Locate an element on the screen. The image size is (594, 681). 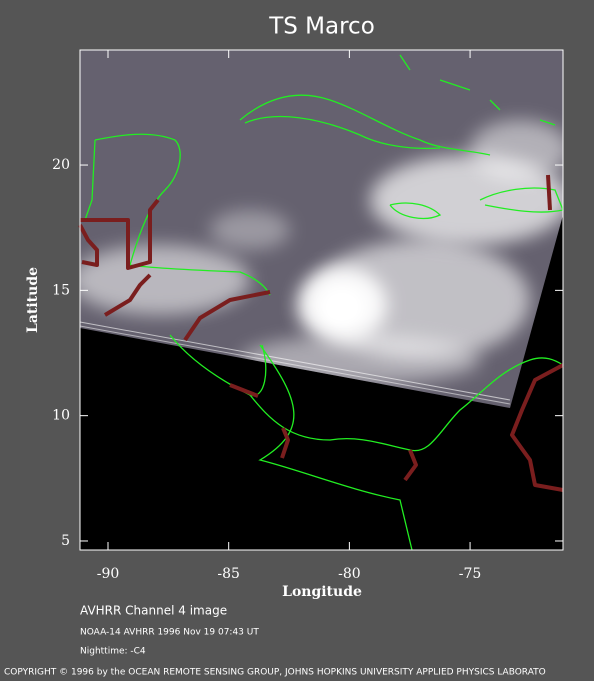
y-tick-label: 10 is located at coordinates (61, 416).